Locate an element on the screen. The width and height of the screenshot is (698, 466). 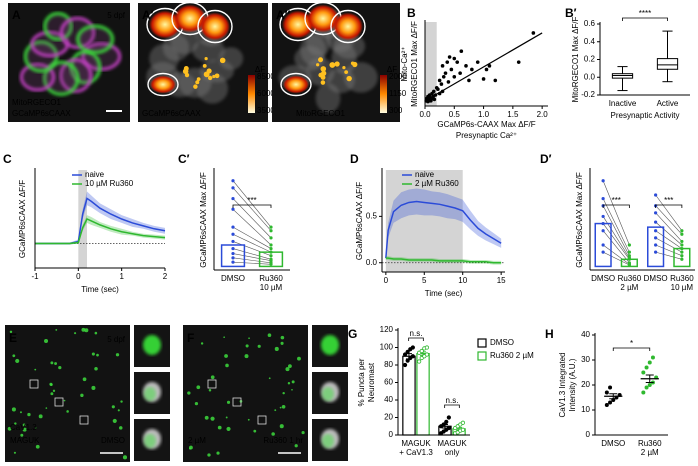
legend-label: 2 µM Ru360 is located at coordinates (437, 183).